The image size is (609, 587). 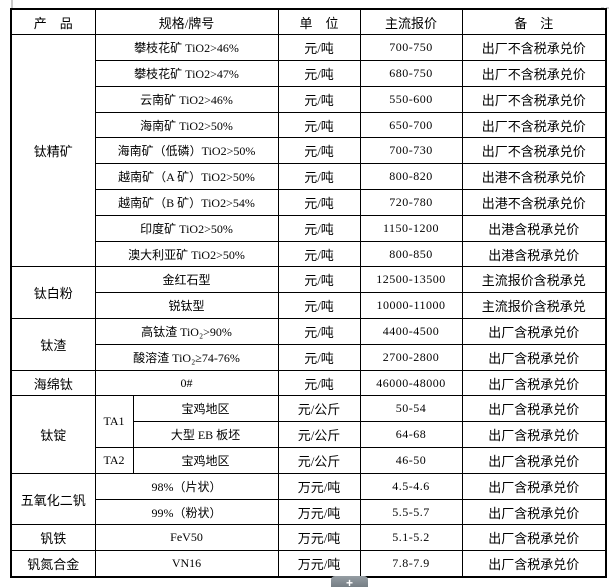 What do you see at coordinates (53, 538) in the screenshot?
I see `product-cell: 钒铁` at bounding box center [53, 538].